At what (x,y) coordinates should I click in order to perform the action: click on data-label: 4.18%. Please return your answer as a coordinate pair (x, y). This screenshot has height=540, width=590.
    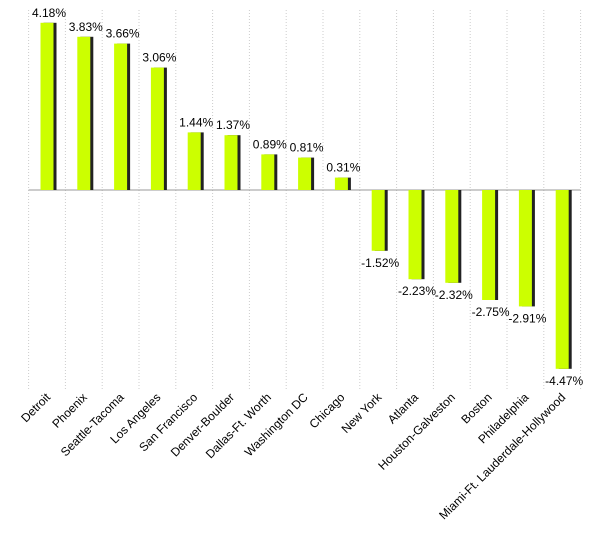
    Looking at the image, I should click on (49, 13).